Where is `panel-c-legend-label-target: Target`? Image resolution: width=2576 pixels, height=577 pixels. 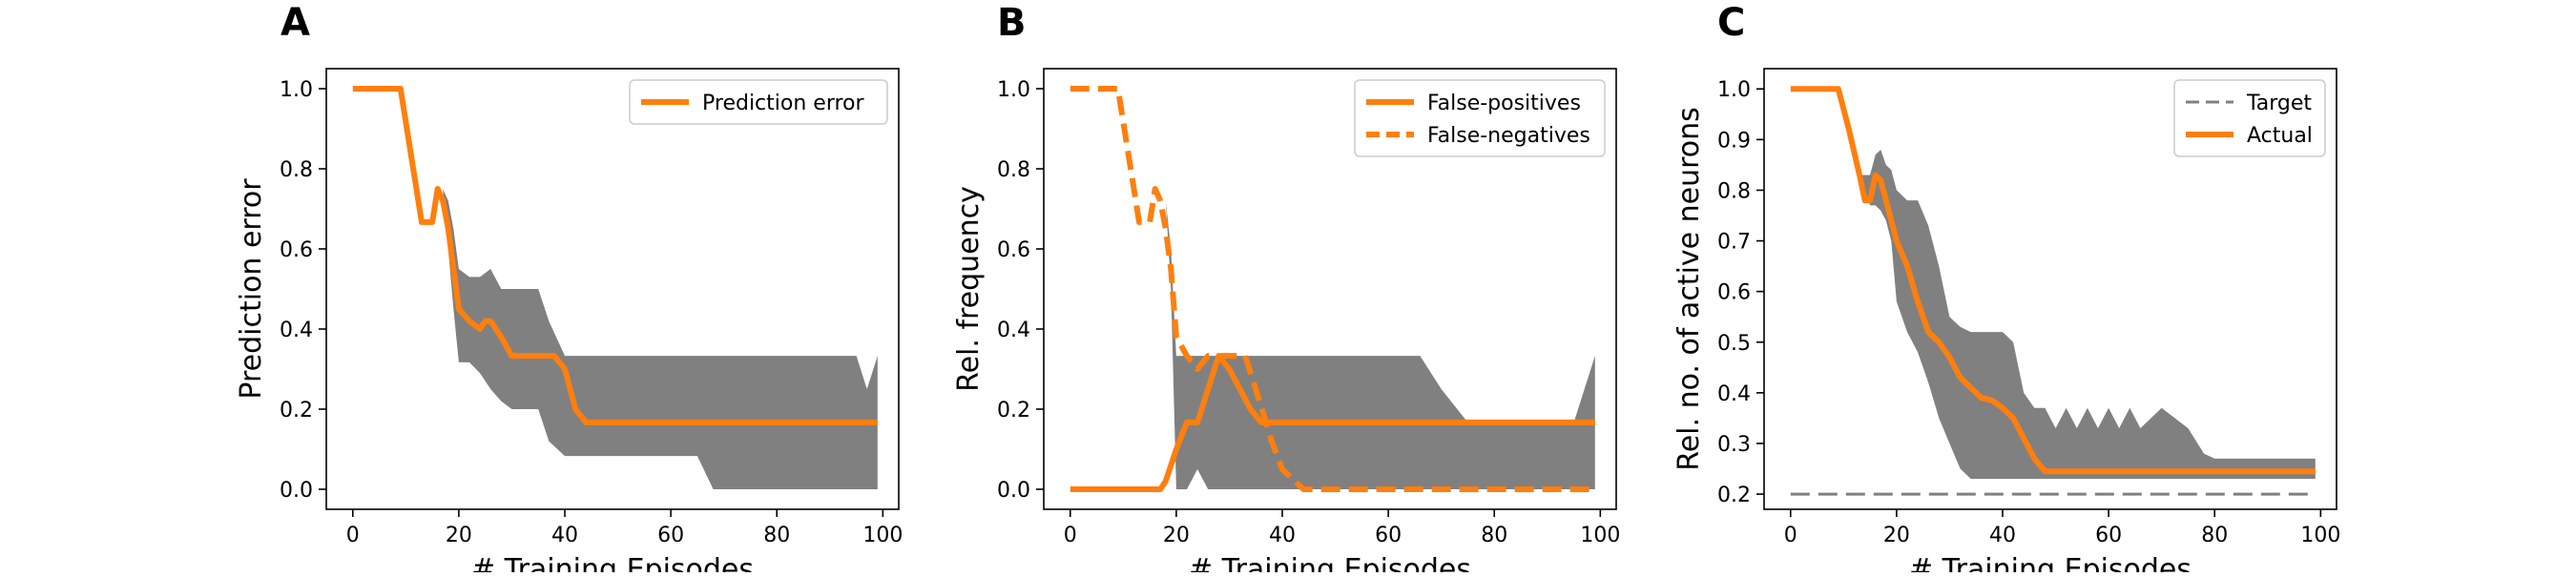 panel-c-legend-label-target: Target is located at coordinates (2279, 103).